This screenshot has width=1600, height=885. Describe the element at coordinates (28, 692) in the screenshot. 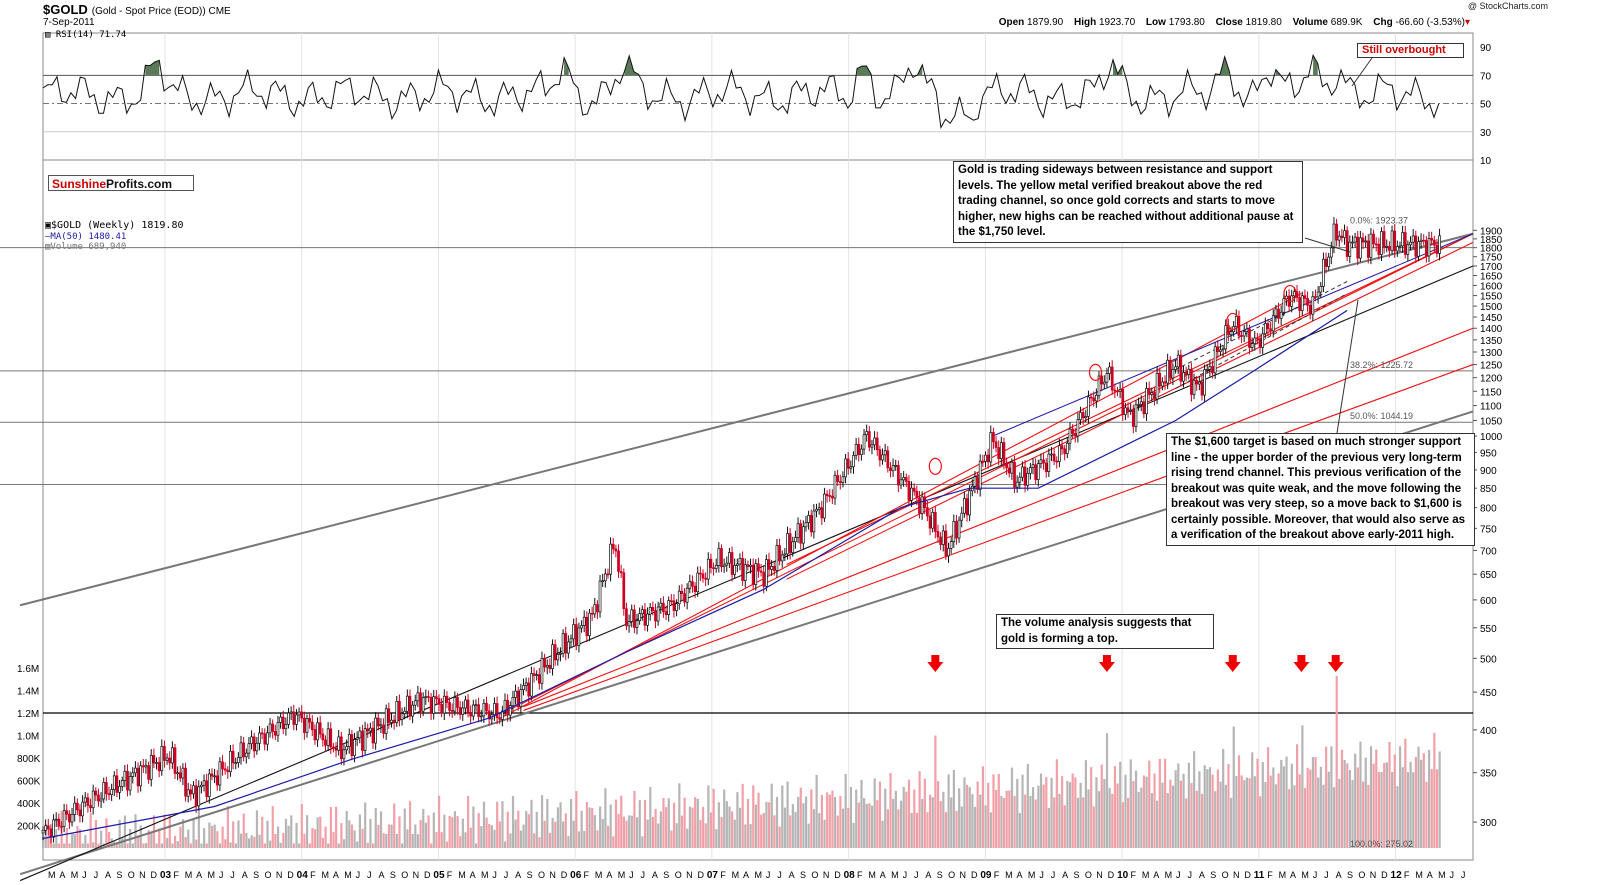

I see `volume-tick-label: 1.4M` at that location.